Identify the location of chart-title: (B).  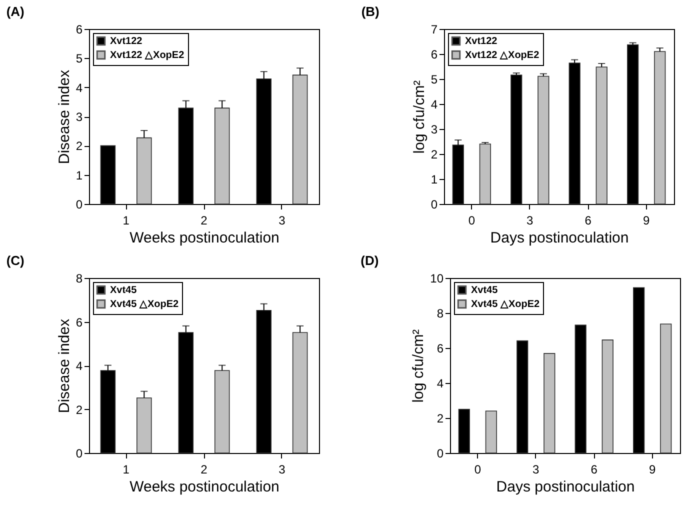
(370, 11).